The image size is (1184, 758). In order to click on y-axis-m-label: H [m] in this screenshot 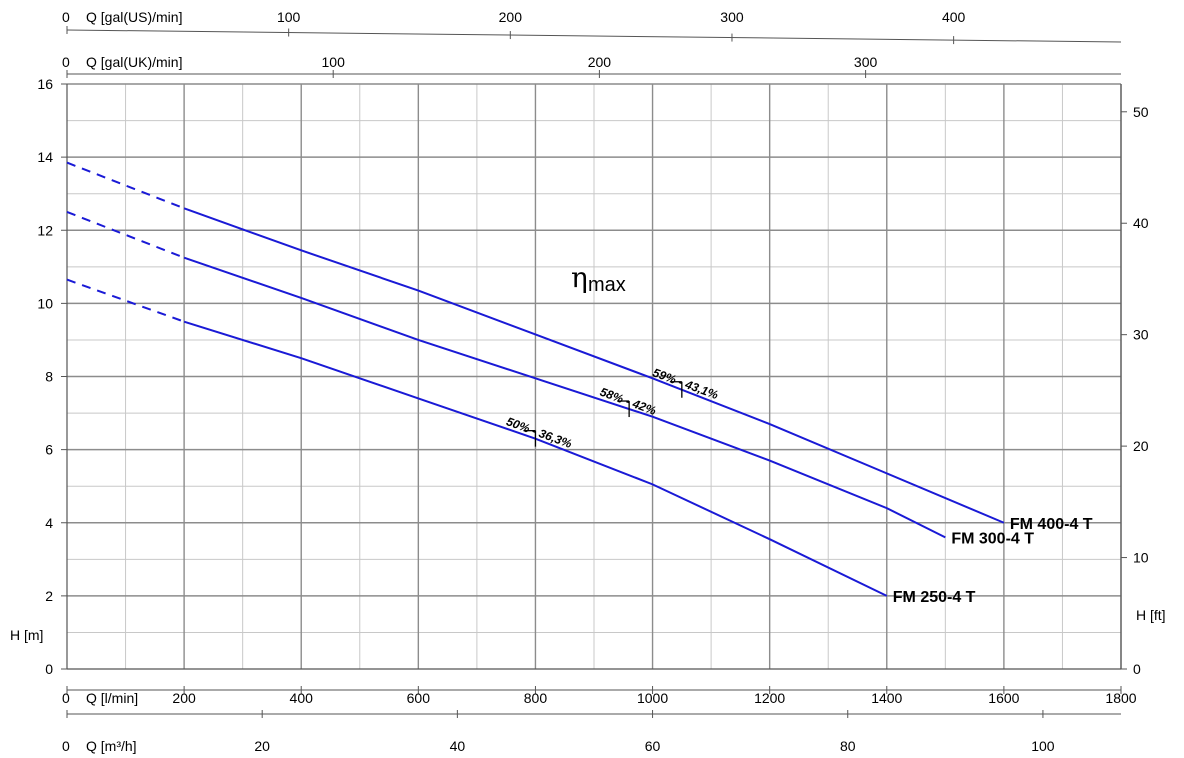, I will do `click(26, 635)`.